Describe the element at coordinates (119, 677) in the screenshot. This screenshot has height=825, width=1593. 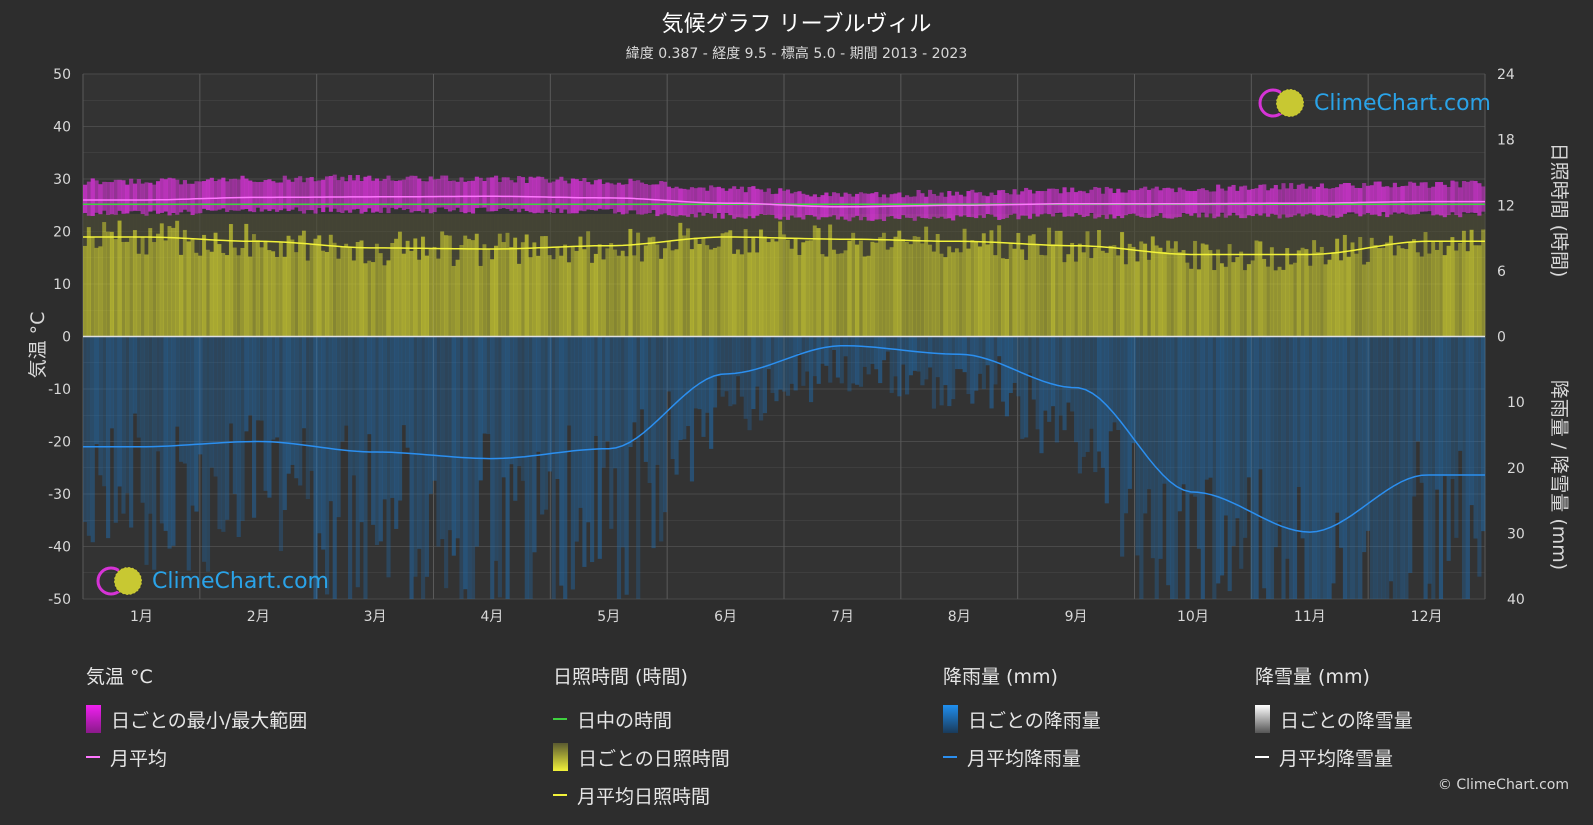
I see `legend-temperature-header: 気温 °C` at that location.